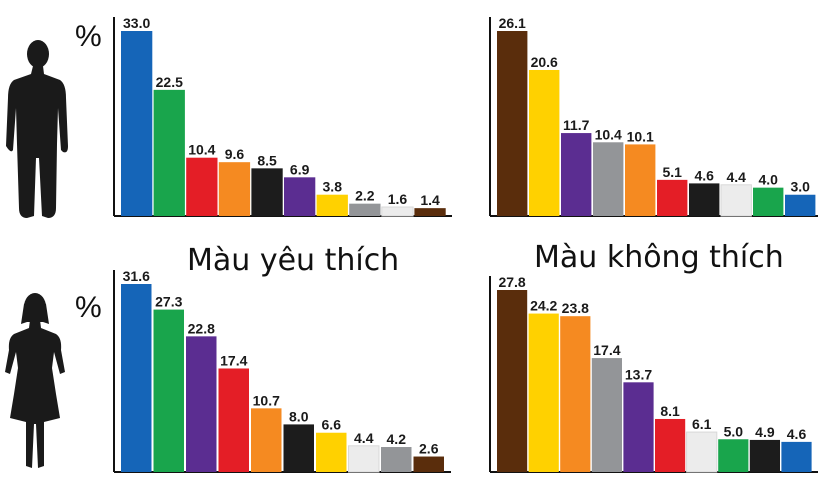  I want to click on women-disliked-value-label-2: 23.8, so click(575, 308).